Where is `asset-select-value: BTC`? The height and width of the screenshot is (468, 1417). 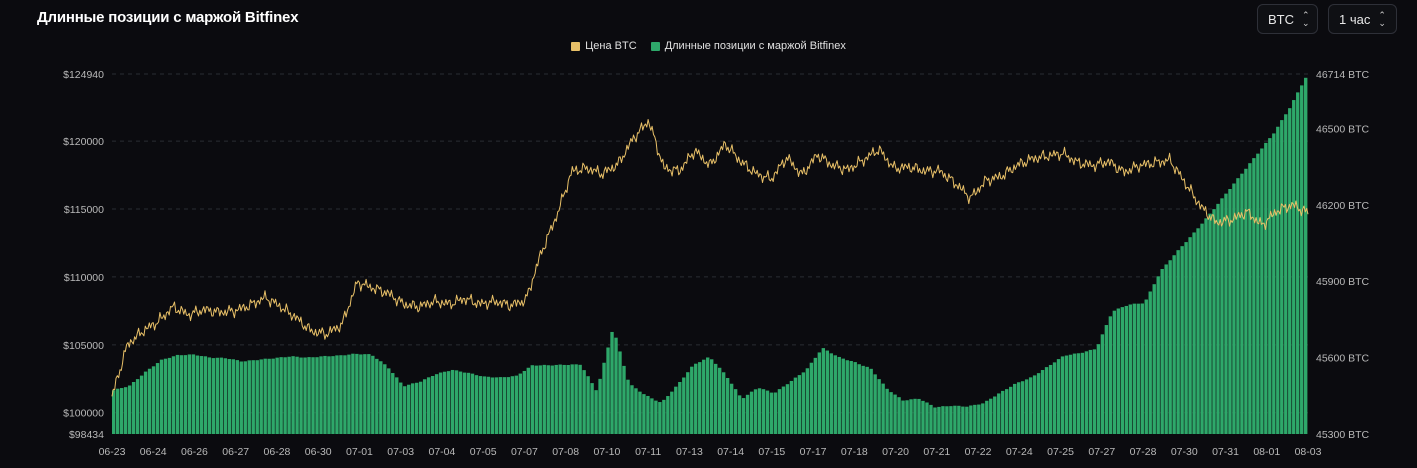 asset-select-value: BTC is located at coordinates (1281, 19).